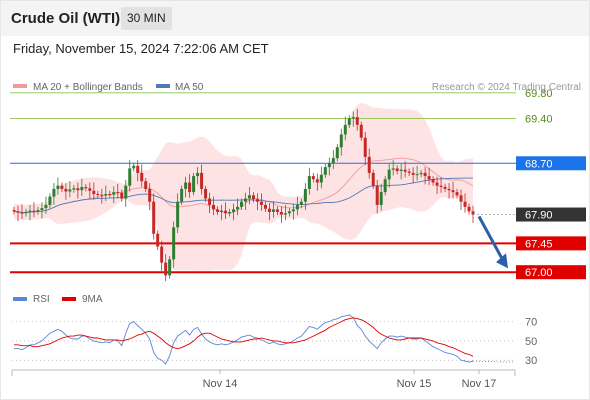  What do you see at coordinates (539, 244) in the screenshot?
I see `level-label-67-45: 67.45` at bounding box center [539, 244].